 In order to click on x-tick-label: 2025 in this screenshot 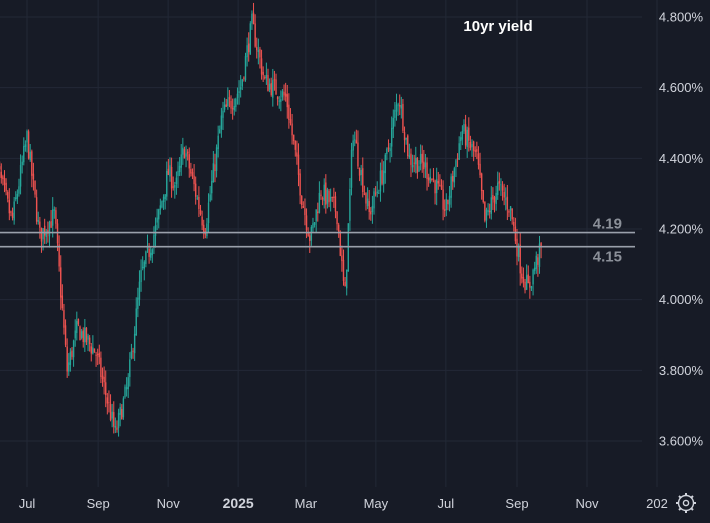, I will do `click(238, 503)`.